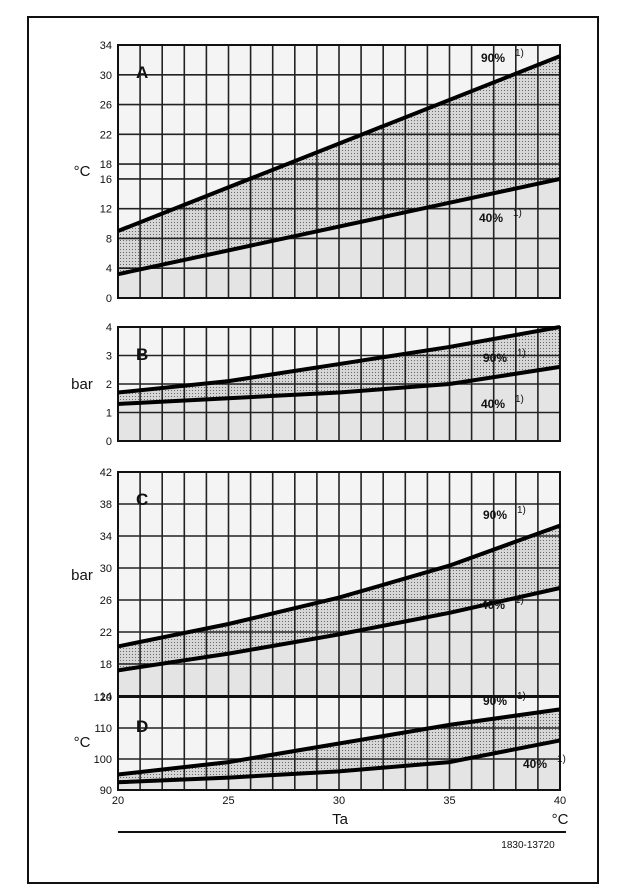 The image size is (624, 896). I want to click on panel-a-y-tick-label: 26, so click(106, 106).